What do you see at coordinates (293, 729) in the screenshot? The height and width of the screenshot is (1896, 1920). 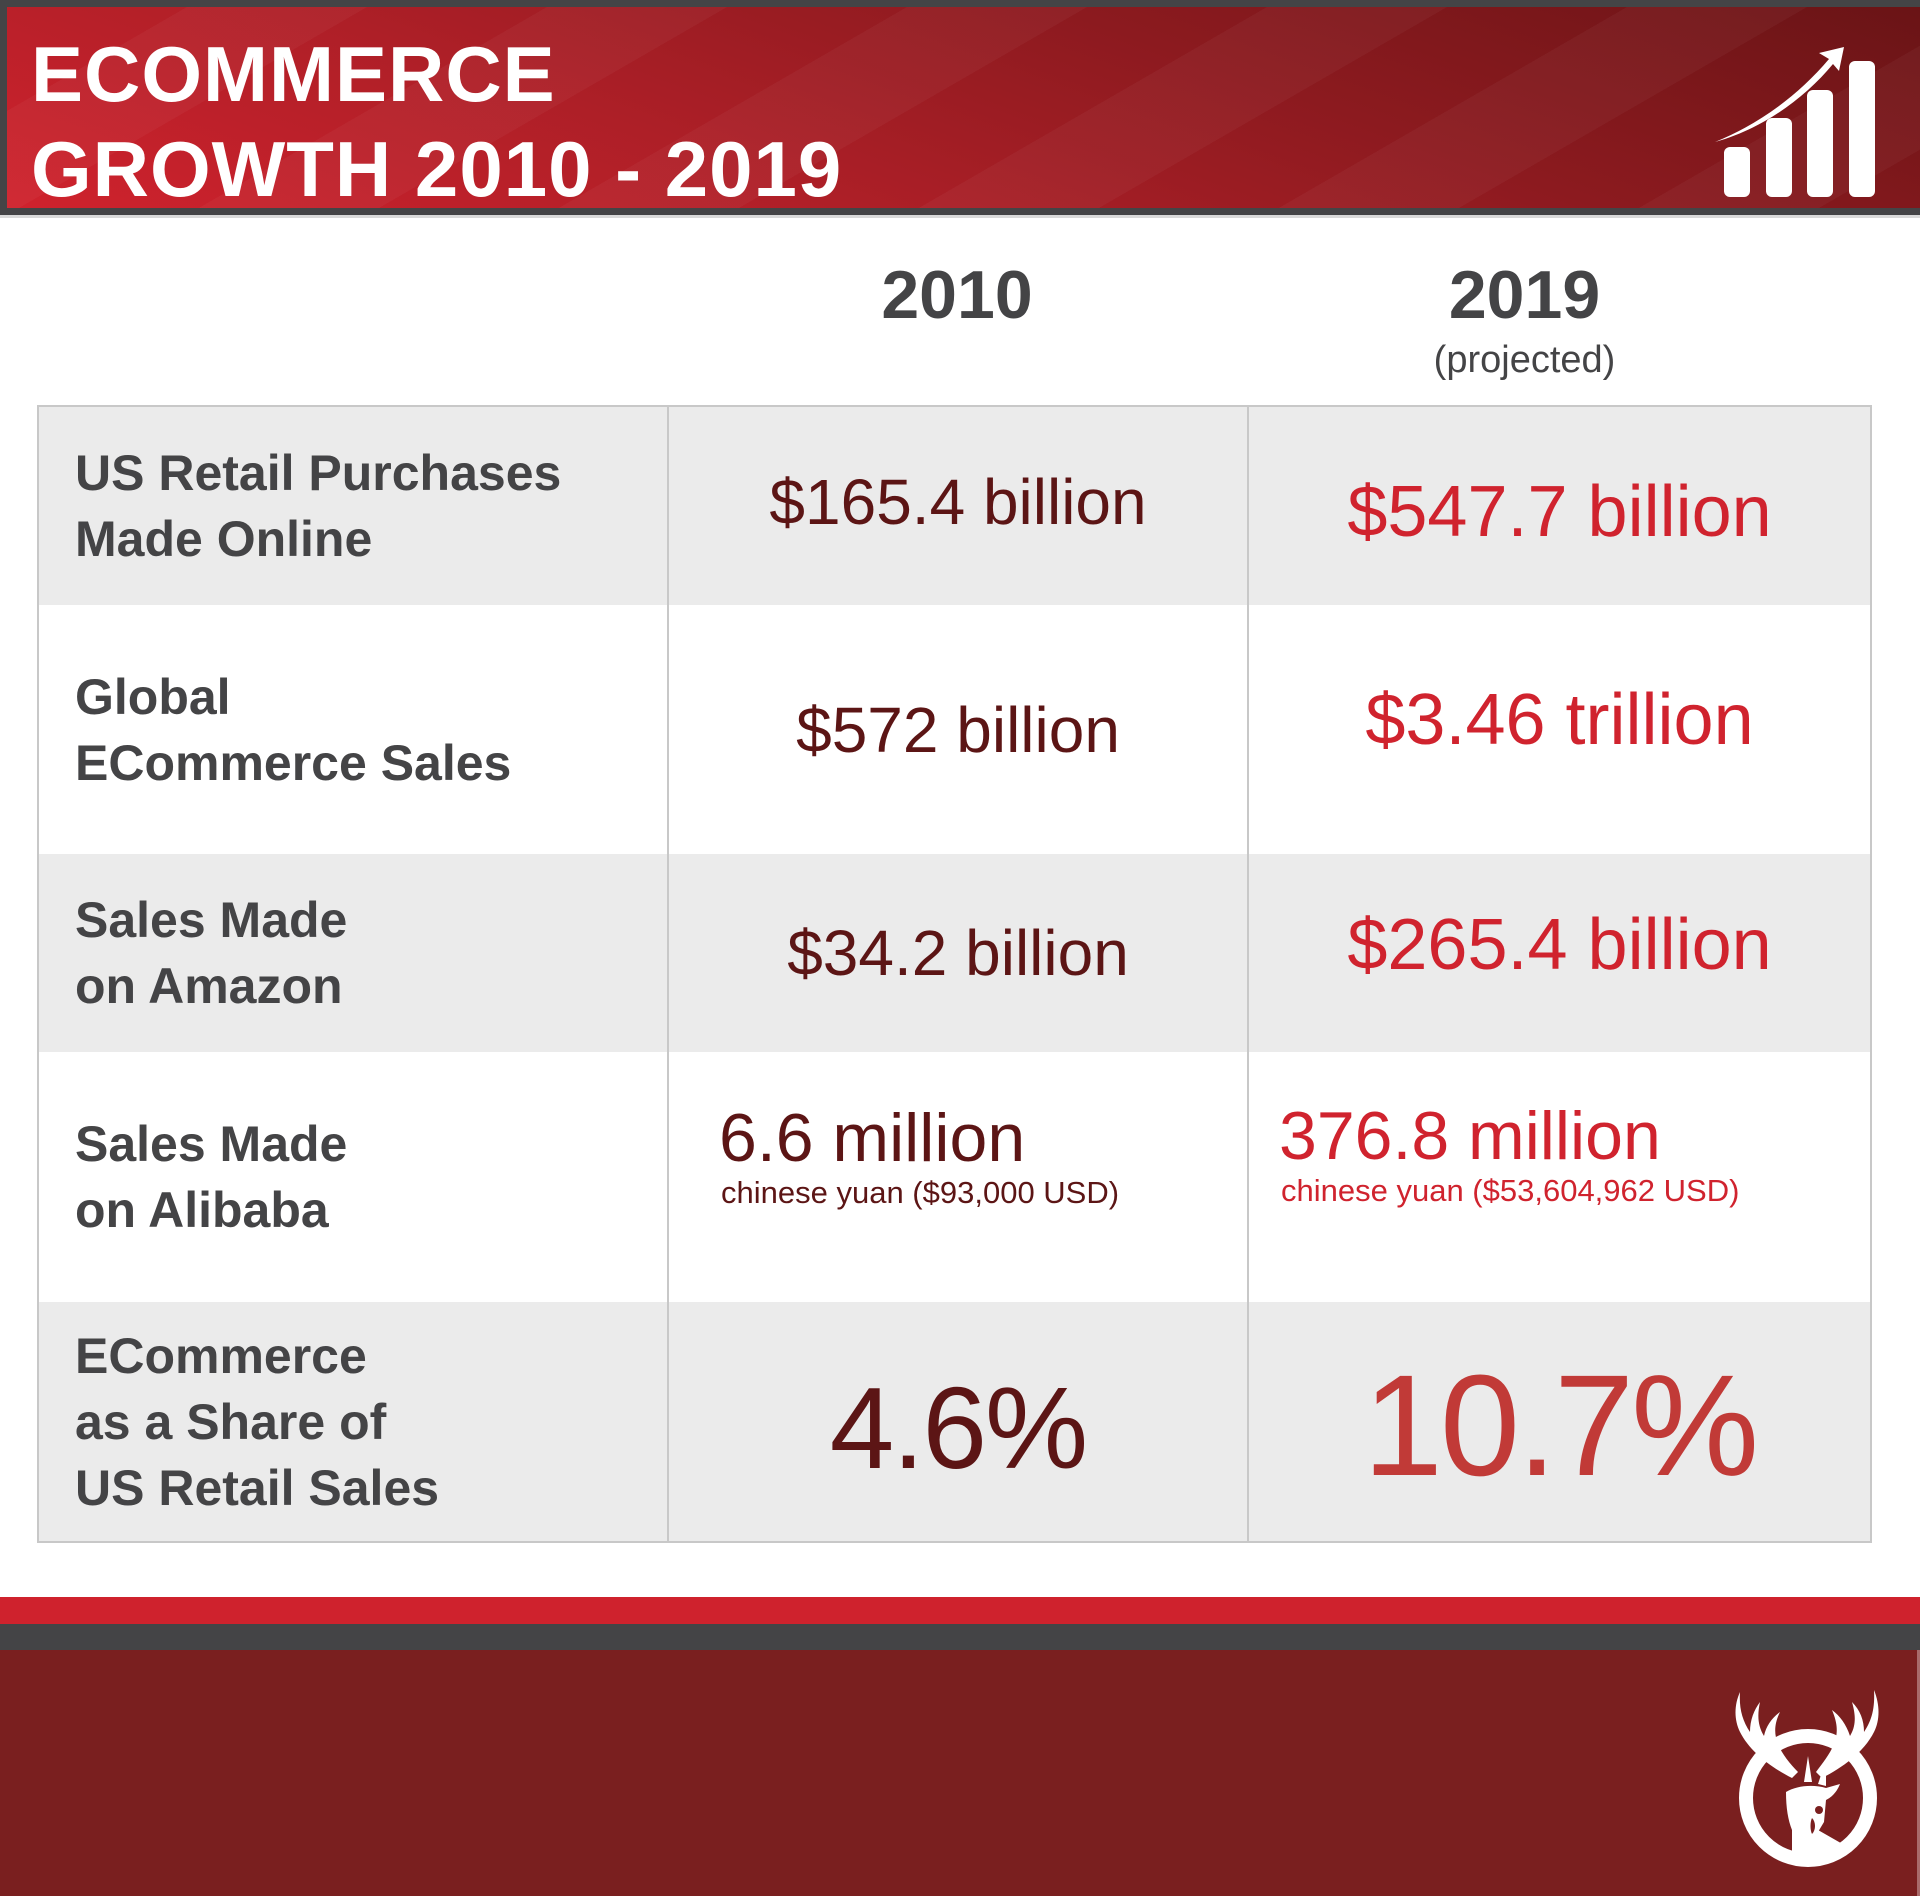 I see `row-label: Global ECommerce Sales` at bounding box center [293, 729].